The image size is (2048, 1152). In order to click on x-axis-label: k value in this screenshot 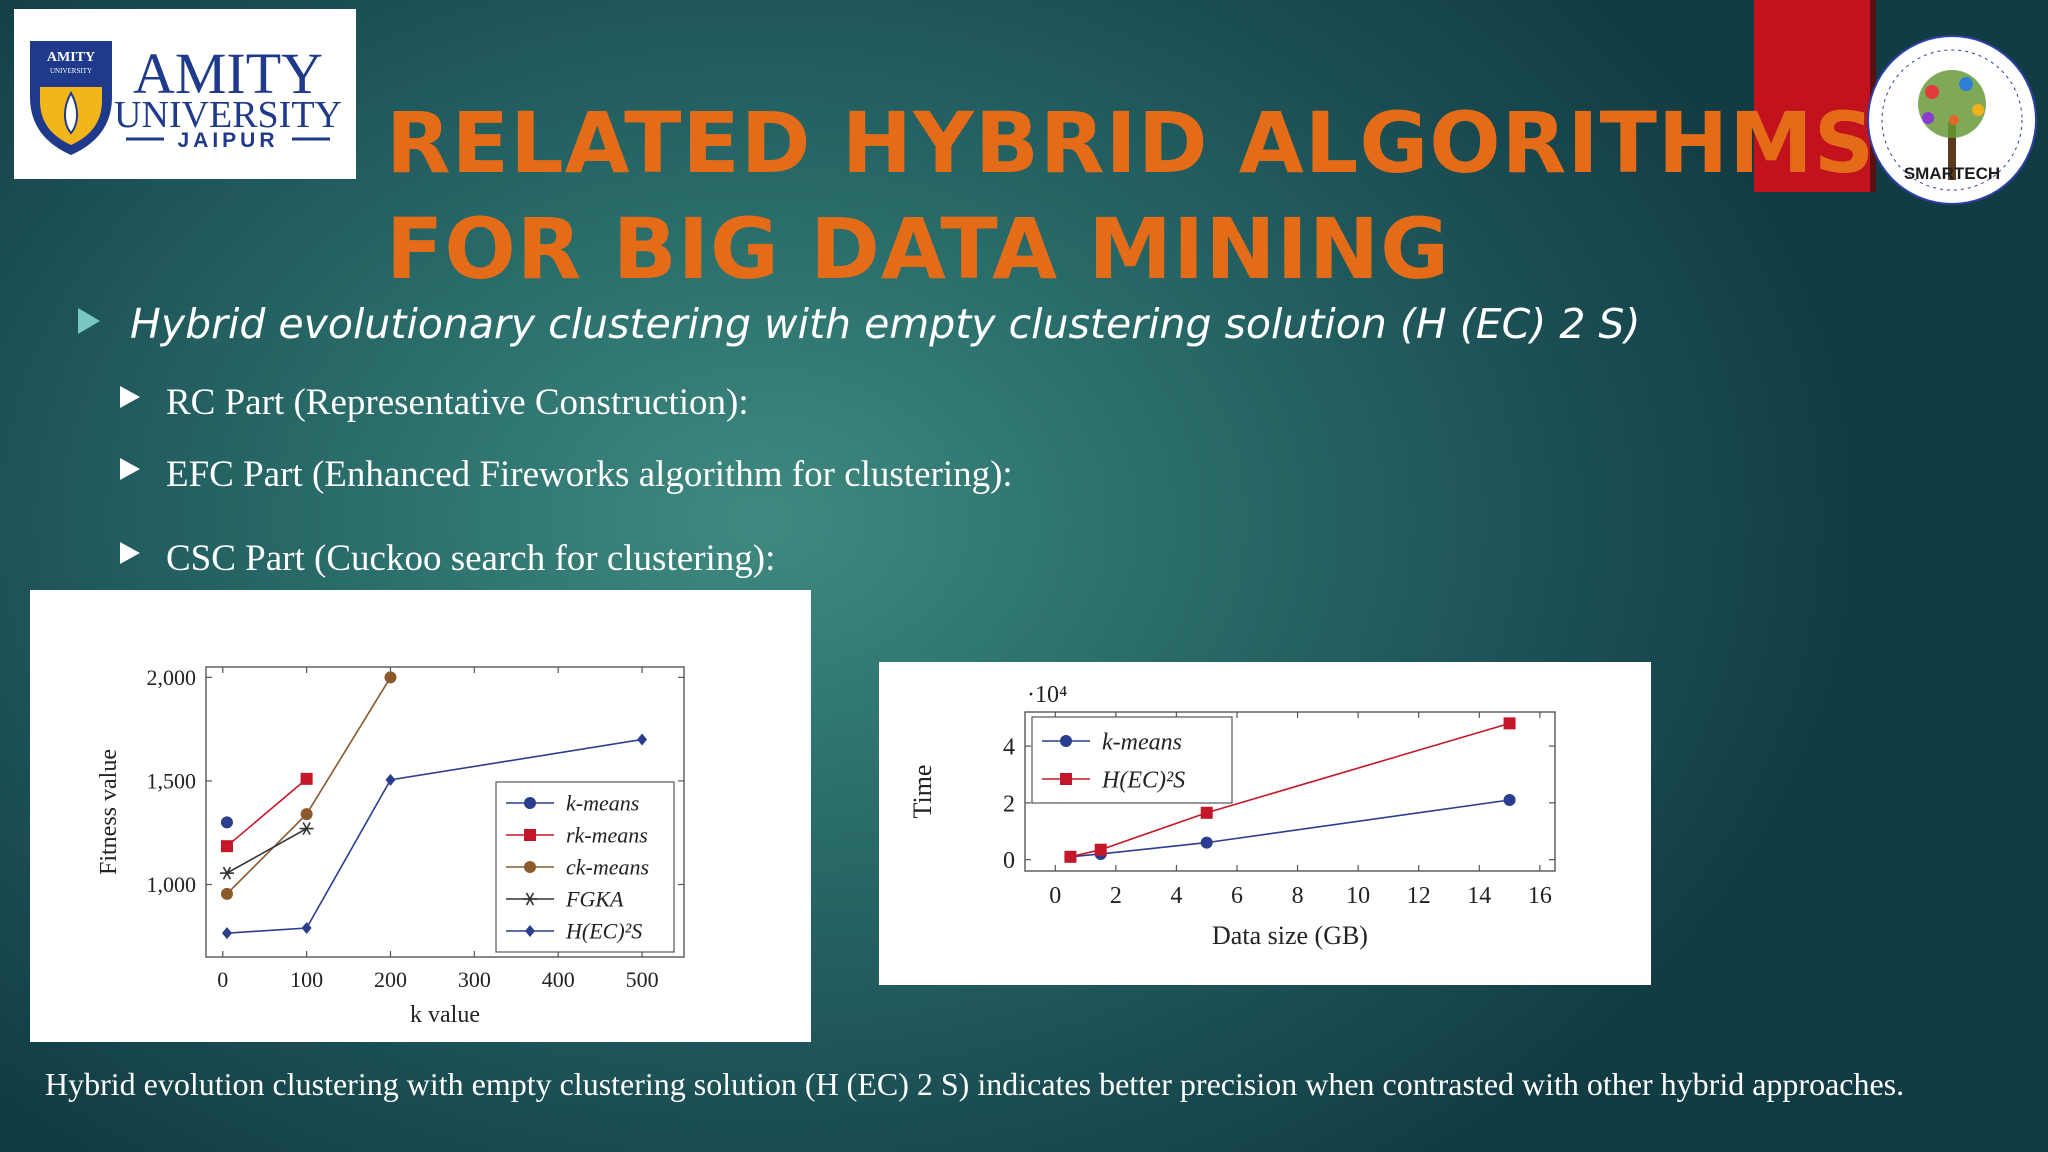, I will do `click(445, 1015)`.